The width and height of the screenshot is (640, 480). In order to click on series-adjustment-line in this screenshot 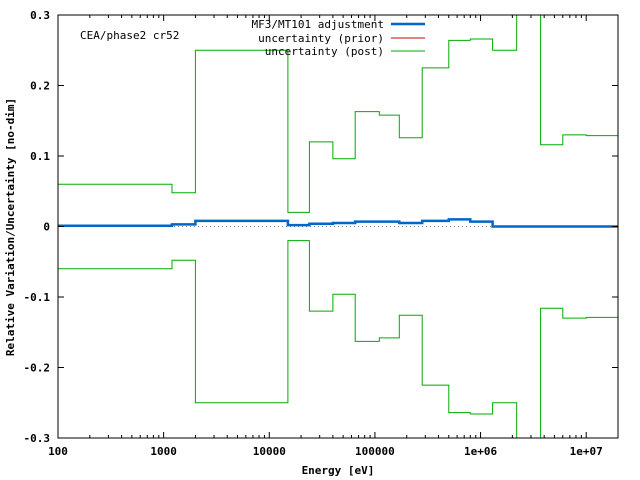, I will do `click(338, 223)`.